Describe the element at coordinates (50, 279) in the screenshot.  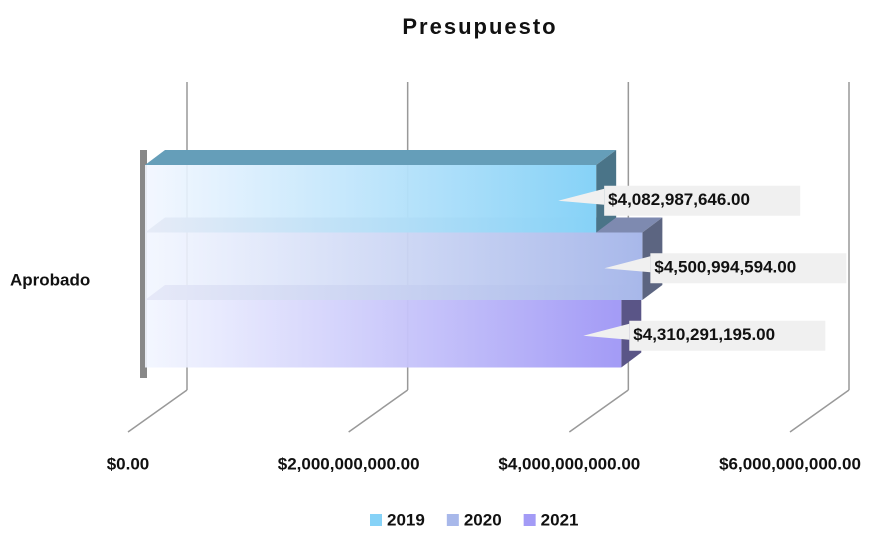
I see `y-tick-label: Aprobado` at that location.